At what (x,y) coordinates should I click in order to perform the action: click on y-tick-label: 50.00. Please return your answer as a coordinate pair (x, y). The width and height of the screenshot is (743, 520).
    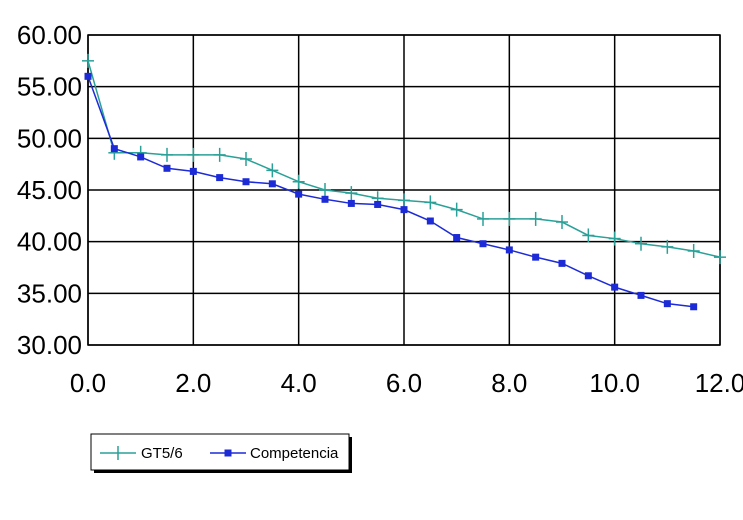
    Looking at the image, I should click on (49, 138).